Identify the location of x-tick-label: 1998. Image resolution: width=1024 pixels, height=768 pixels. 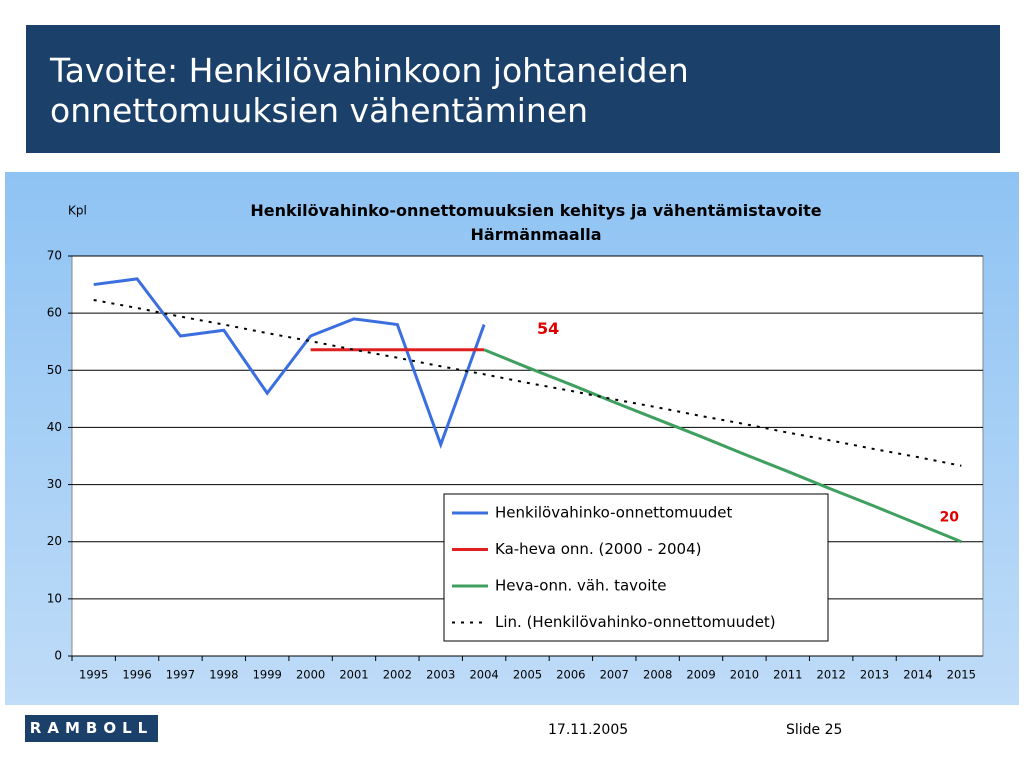
(223, 675).